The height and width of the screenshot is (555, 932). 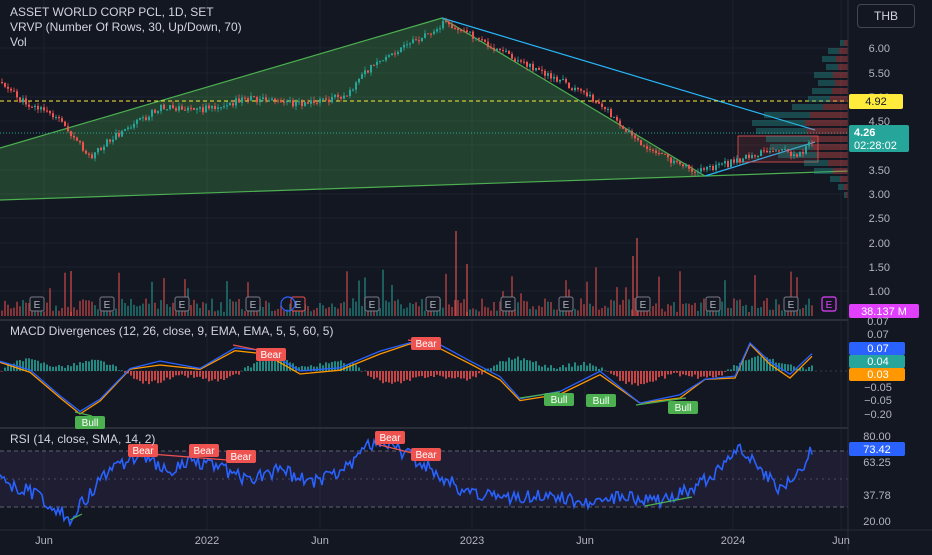 I want to click on earnings-marker-label: E, so click(x=298, y=305).